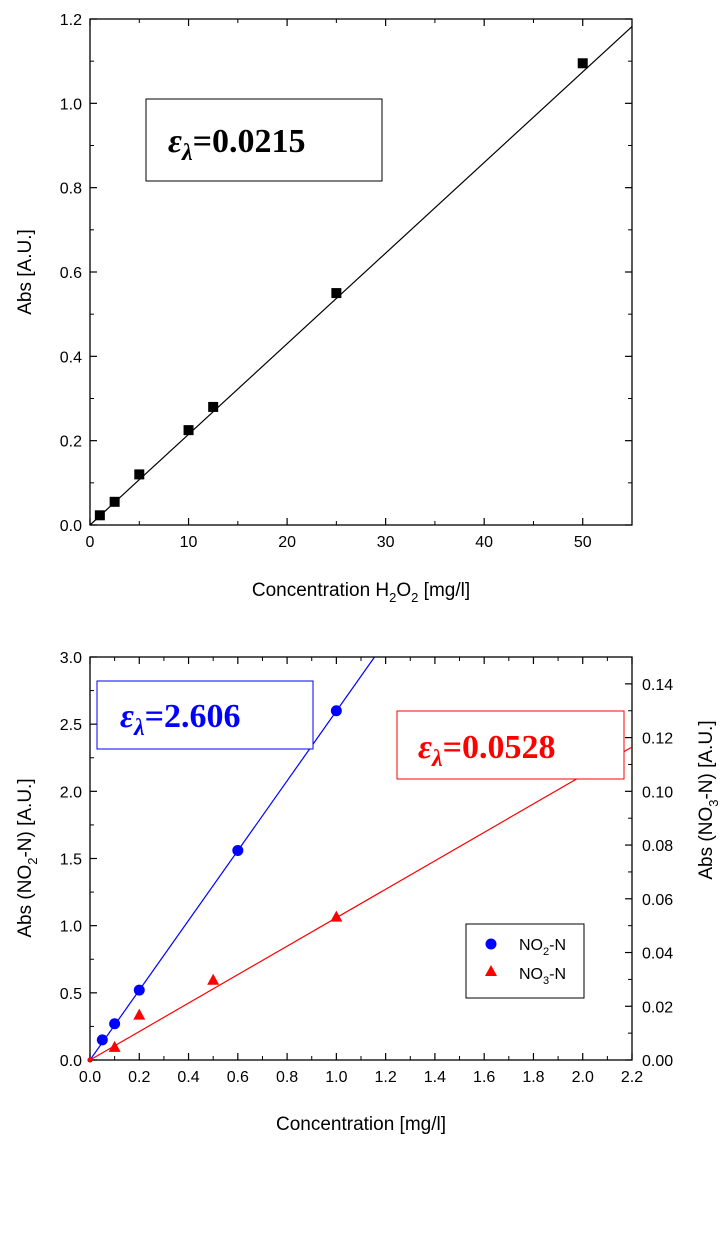 This screenshot has height=1255, width=728. Describe the element at coordinates (188, 1077) in the screenshot. I see `chart2-xtick-label: 0.4` at that location.